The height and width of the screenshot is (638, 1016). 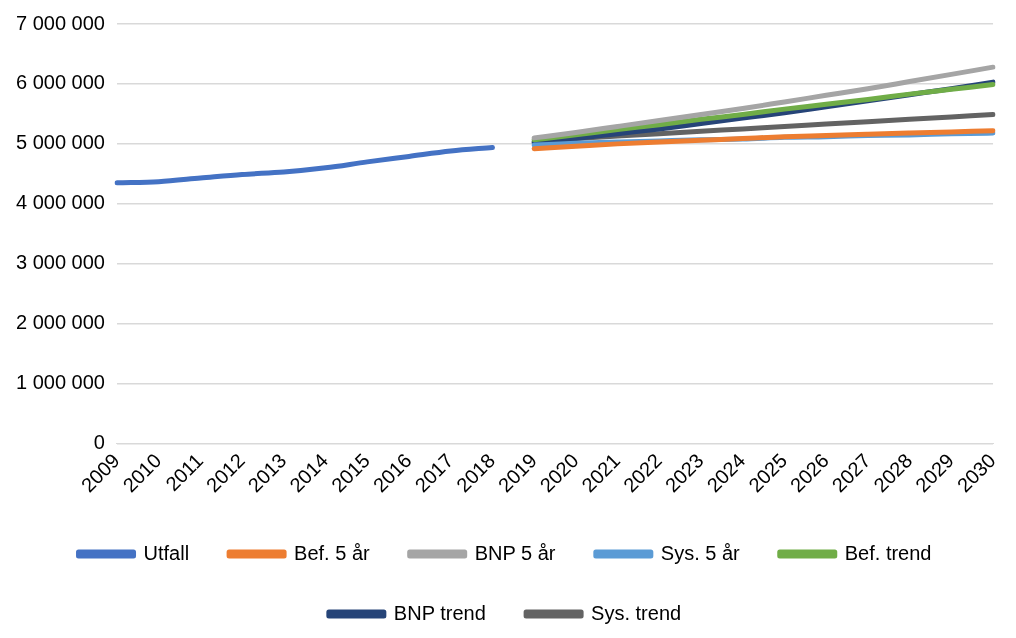 What do you see at coordinates (60, 202) in the screenshot?
I see `y-tick-label: 4 000 000` at bounding box center [60, 202].